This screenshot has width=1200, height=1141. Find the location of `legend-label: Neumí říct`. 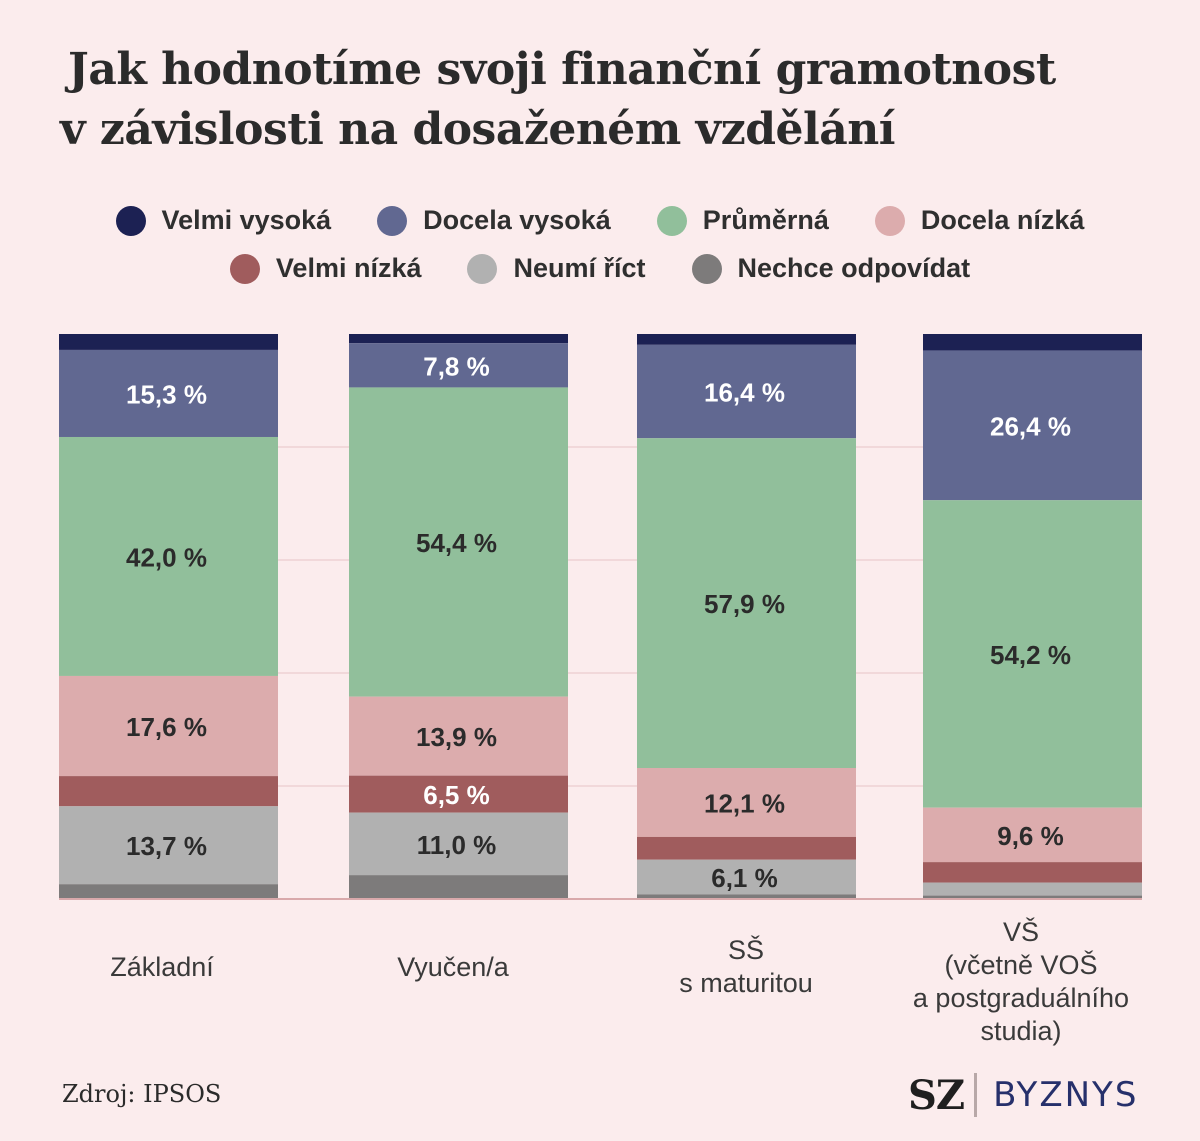

legend-label: Neumí říct is located at coordinates (579, 268).